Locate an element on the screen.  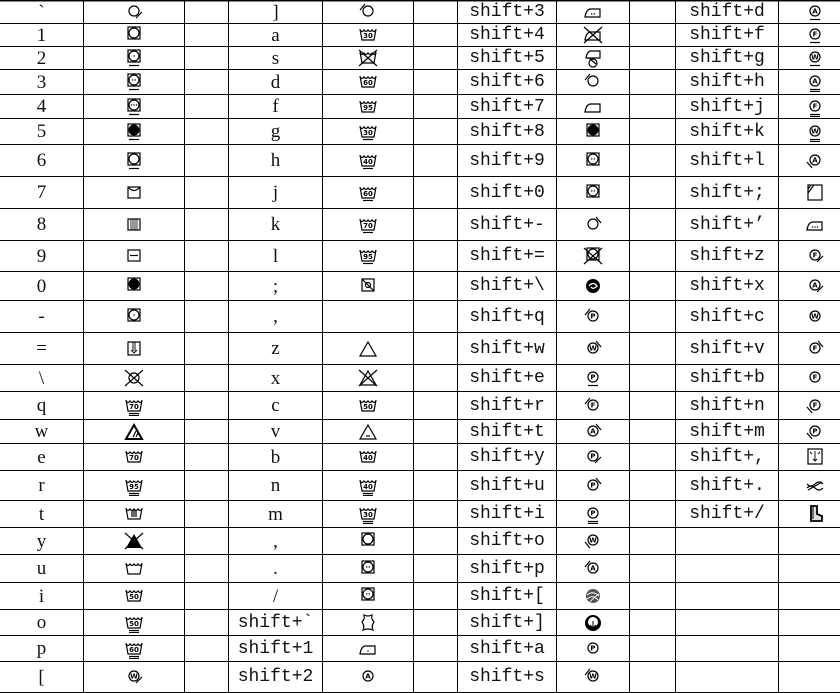
svg-text: 30 is located at coordinates (368, 133).